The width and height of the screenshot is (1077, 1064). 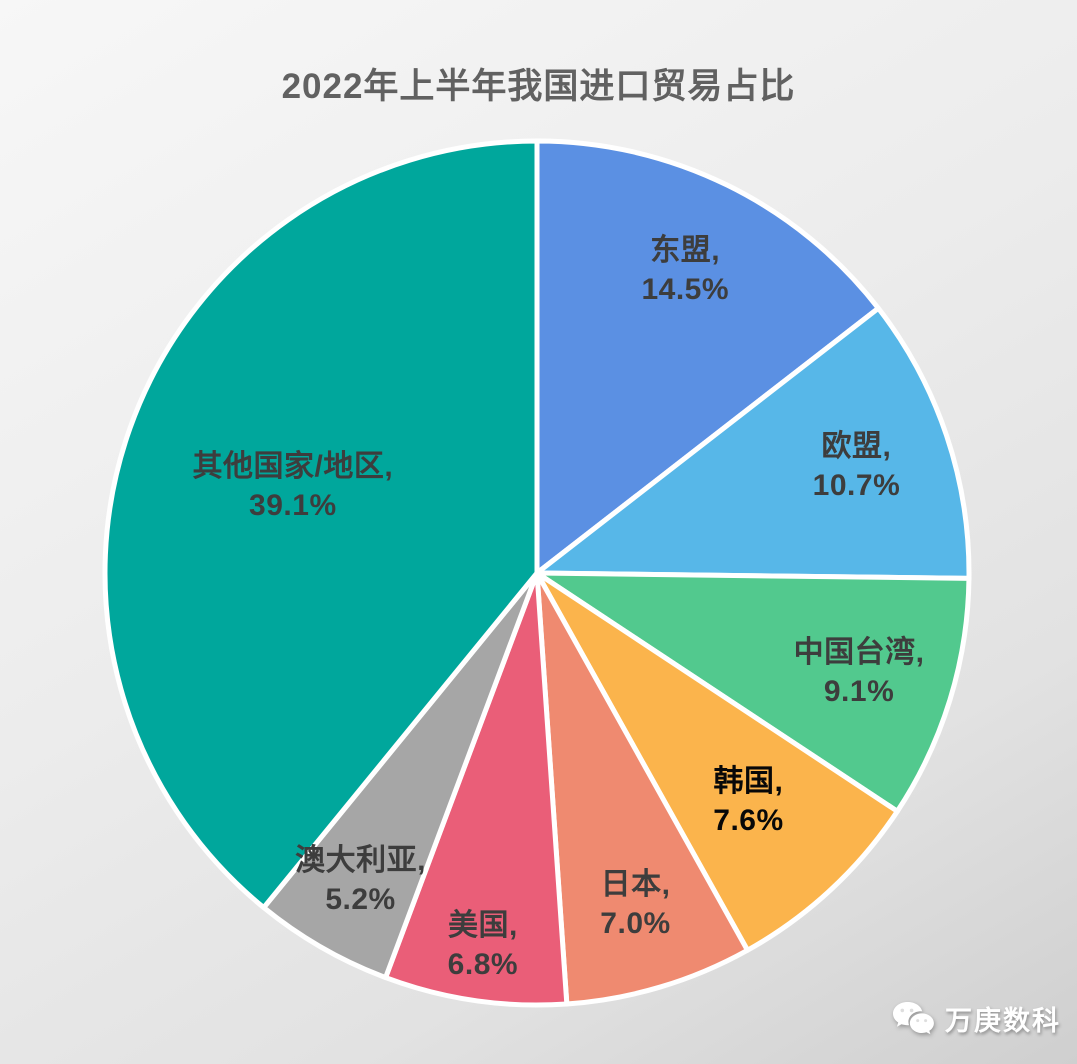 I want to click on pie-slice-欧盟, so click(x=753, y=443).